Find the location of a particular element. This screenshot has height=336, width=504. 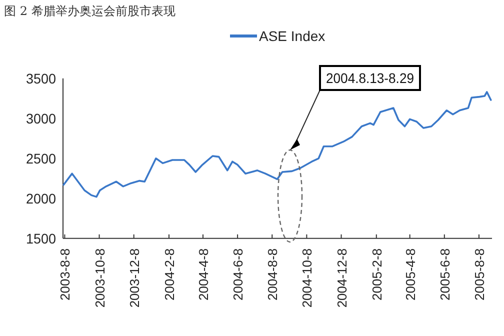

x-tick-label: 2004-12-8 is located at coordinates (342, 278).